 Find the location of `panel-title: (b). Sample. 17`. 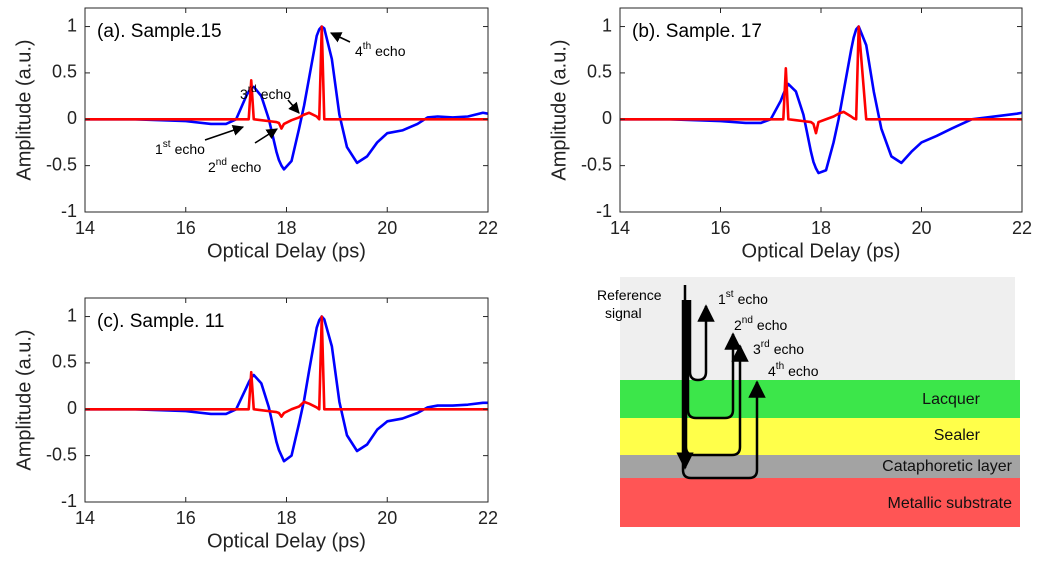

panel-title: (b). Sample. 17 is located at coordinates (697, 31).